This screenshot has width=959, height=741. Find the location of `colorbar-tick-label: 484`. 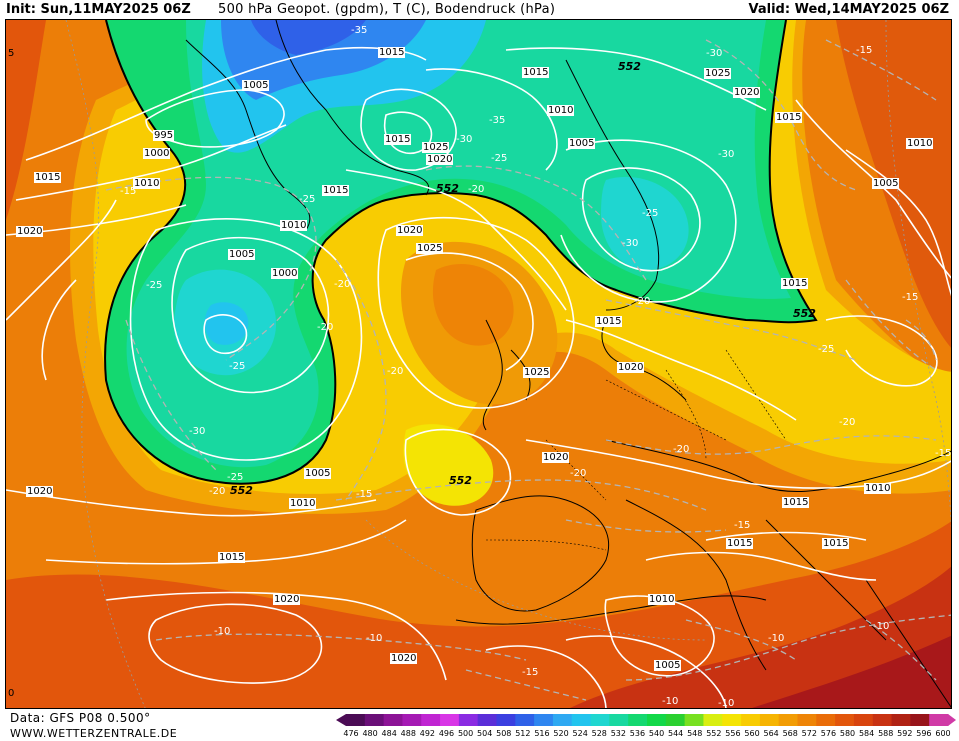

colorbar-tick-label: 484 is located at coordinates (389, 733).